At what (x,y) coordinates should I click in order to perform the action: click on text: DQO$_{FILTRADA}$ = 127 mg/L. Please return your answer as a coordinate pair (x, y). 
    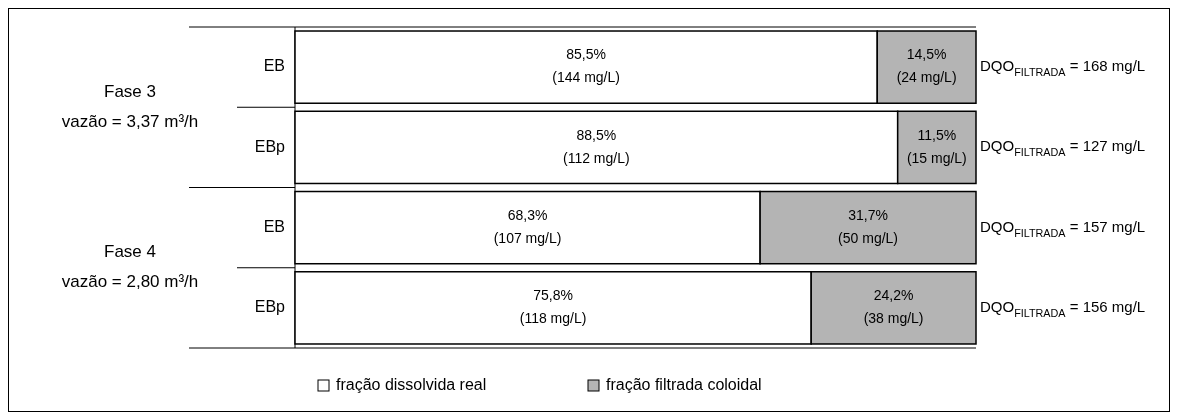
    Looking at the image, I should click on (1063, 148).